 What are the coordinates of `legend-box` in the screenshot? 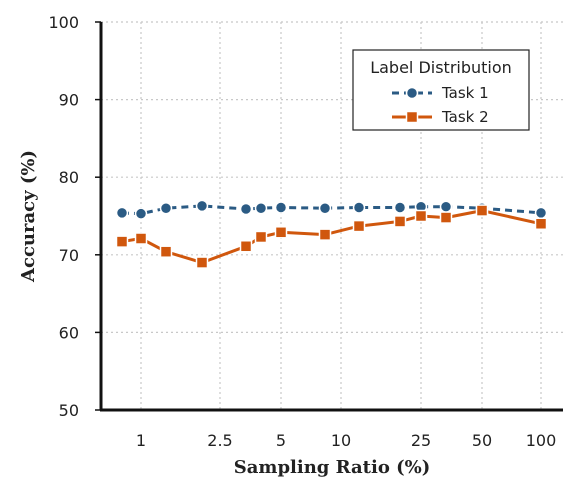 It's located at (441, 90).